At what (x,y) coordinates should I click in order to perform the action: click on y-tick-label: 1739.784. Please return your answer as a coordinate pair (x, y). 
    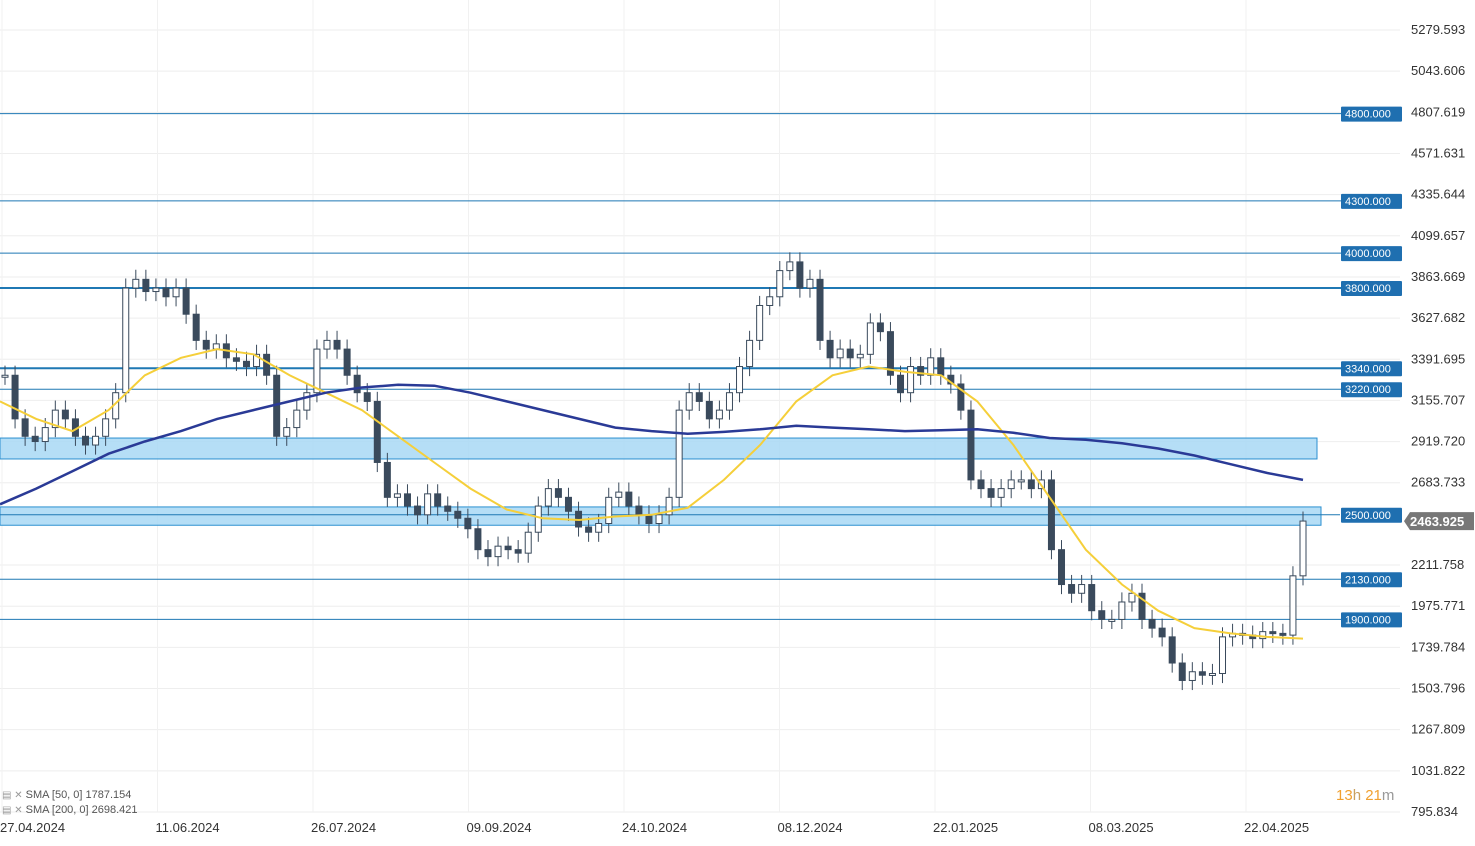
    Looking at the image, I should click on (1438, 646).